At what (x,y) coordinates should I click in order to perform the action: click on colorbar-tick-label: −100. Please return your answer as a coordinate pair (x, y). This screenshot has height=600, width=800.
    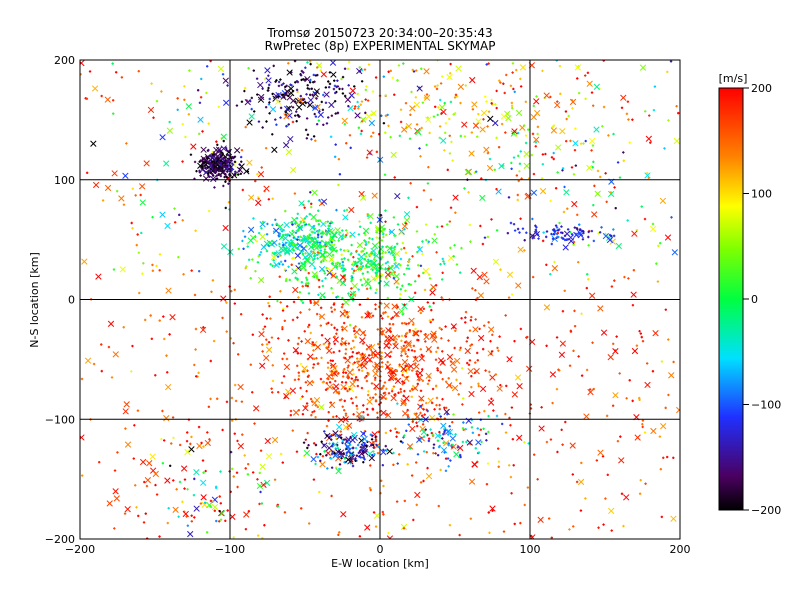
    Looking at the image, I should click on (766, 405).